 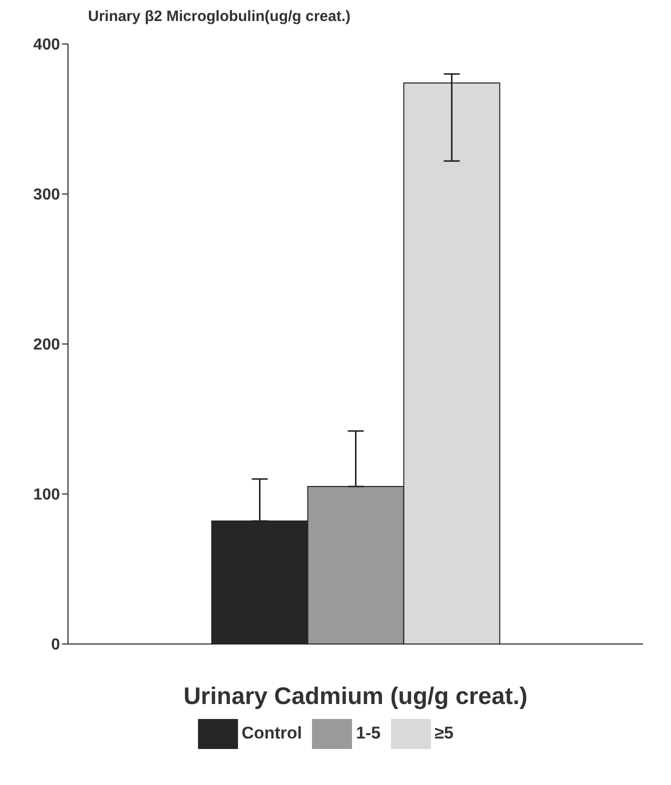 What do you see at coordinates (46, 495) in the screenshot?
I see `y-tick-label: 100` at bounding box center [46, 495].